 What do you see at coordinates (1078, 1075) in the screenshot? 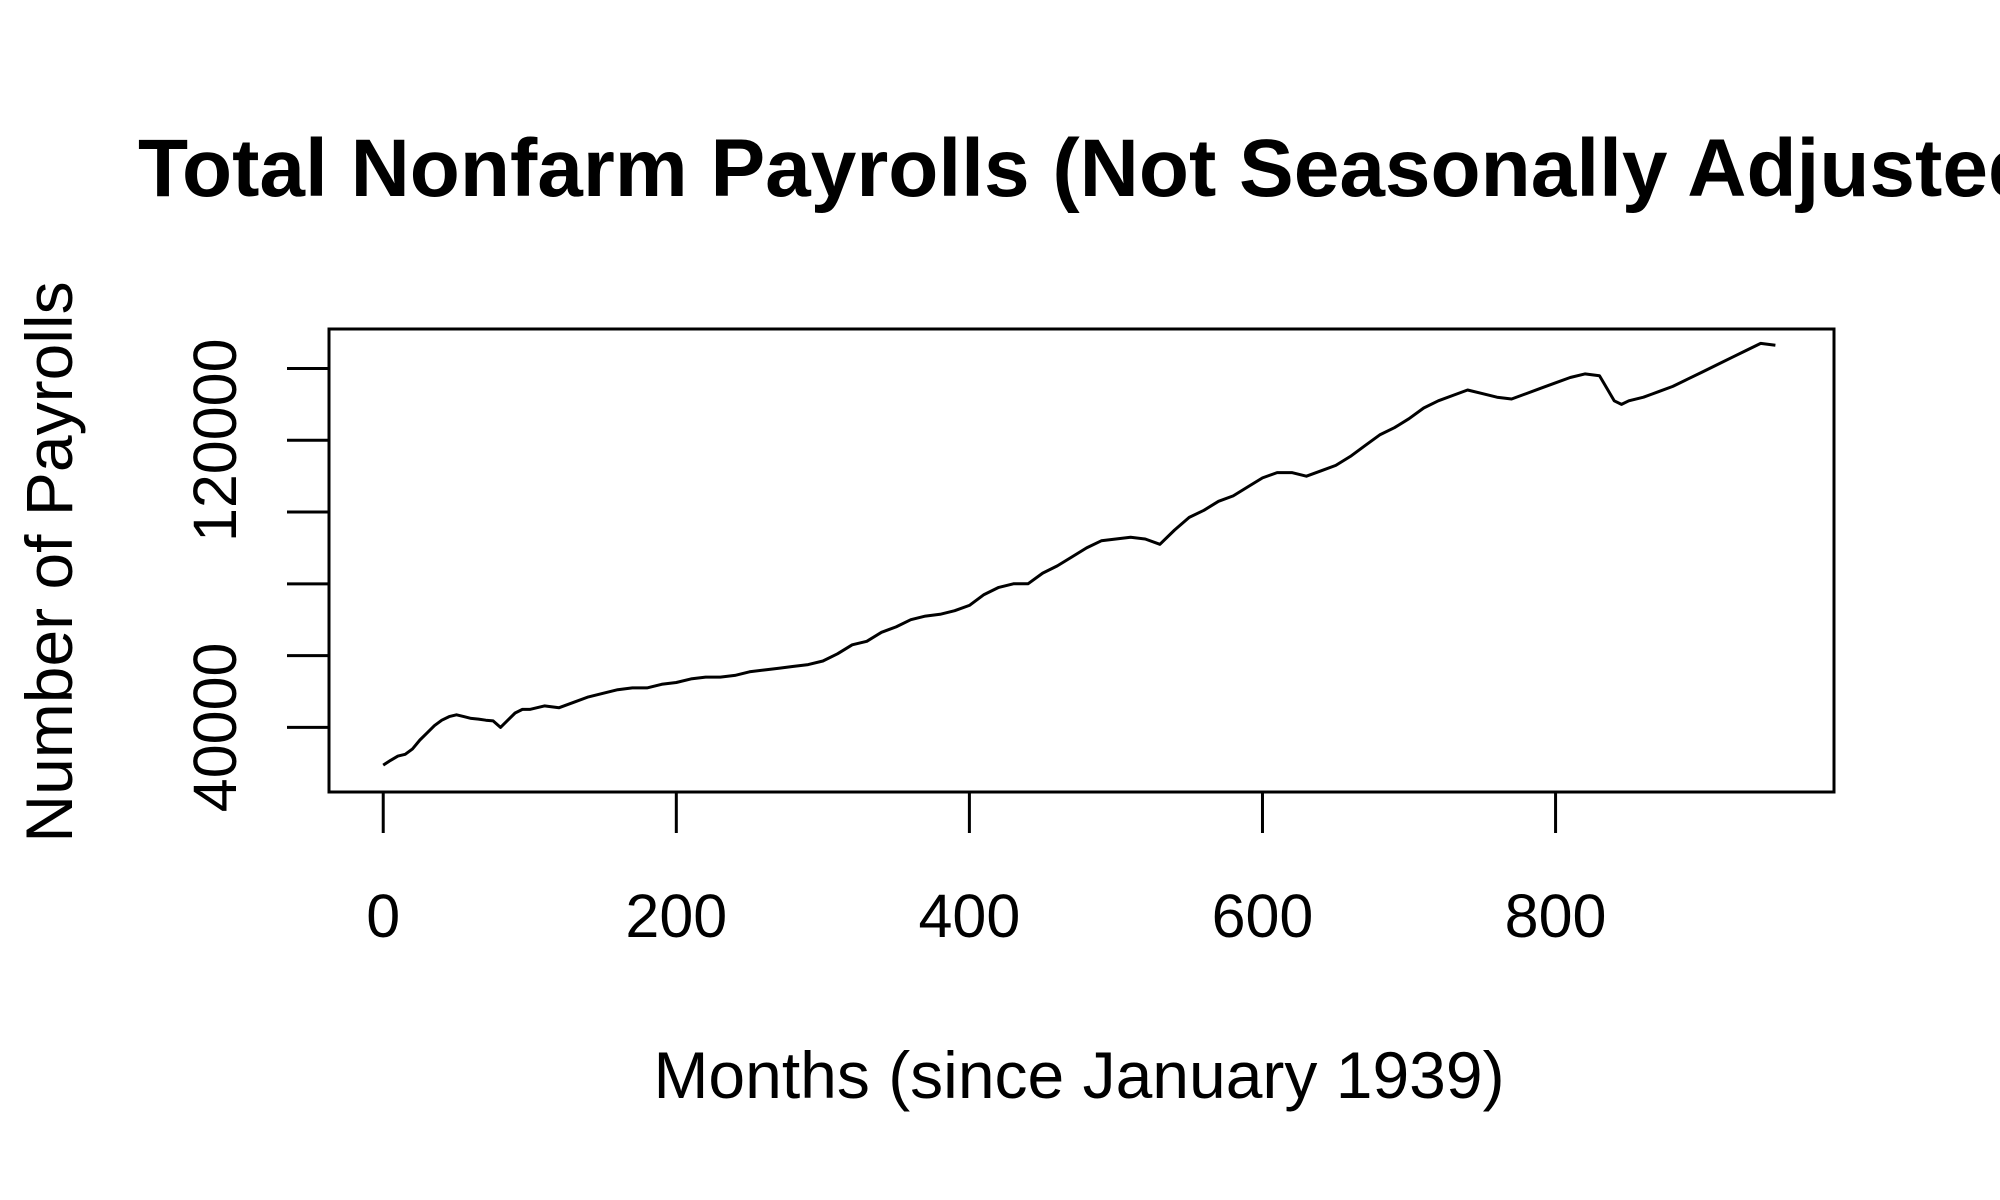
I see `x-axis-label: Months (since January 1939)` at bounding box center [1078, 1075].